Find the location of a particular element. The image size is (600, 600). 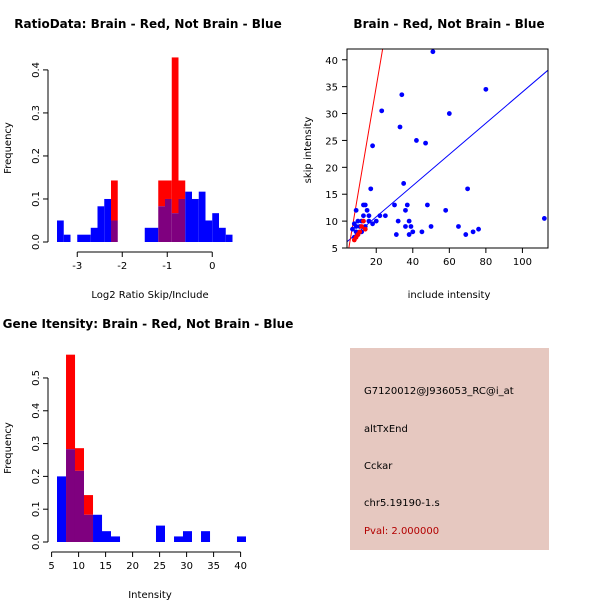

intensity-y-tick-label: 0.5 is located at coordinates (36, 378).